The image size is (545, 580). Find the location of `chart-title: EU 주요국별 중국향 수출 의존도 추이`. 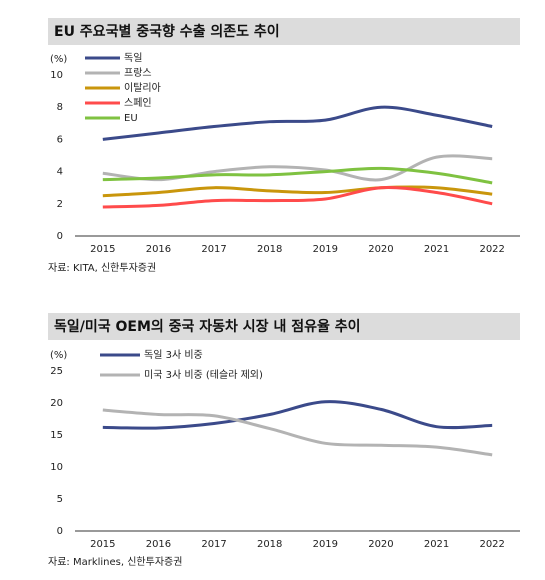

chart-title: EU 주요국별 중국향 수출 의존도 추이 is located at coordinates (167, 31).